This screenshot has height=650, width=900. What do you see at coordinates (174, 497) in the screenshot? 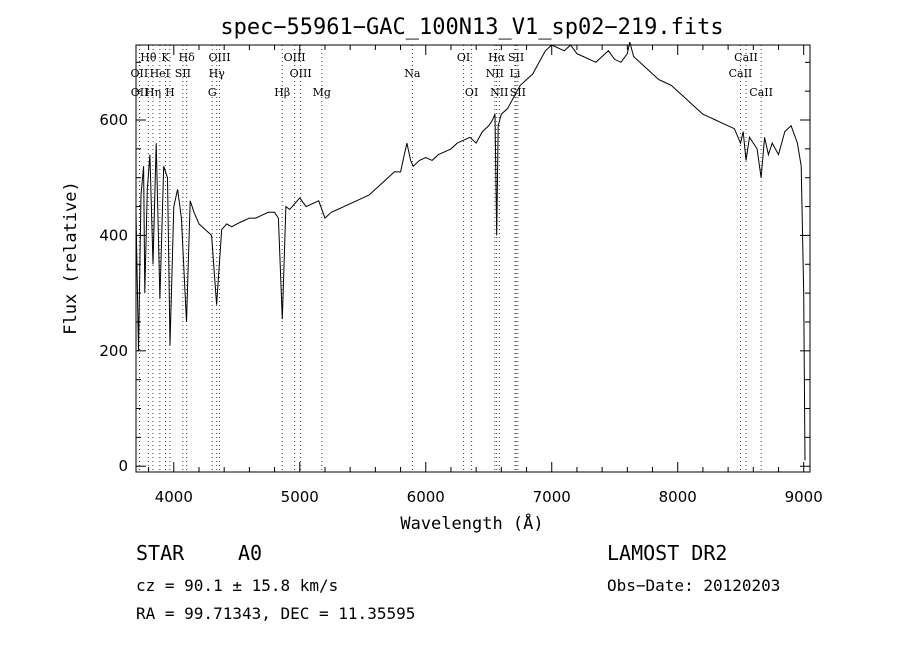
I see `x-tick-label: 4000` at bounding box center [174, 497].